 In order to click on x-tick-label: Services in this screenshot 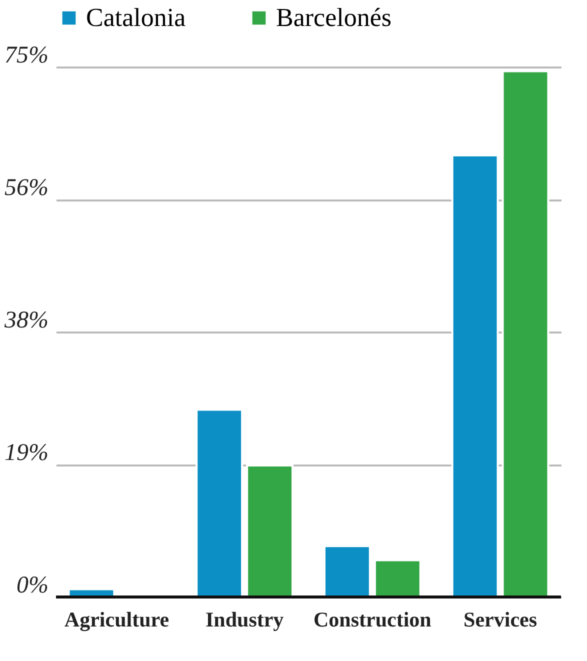, I will do `click(501, 620)`.